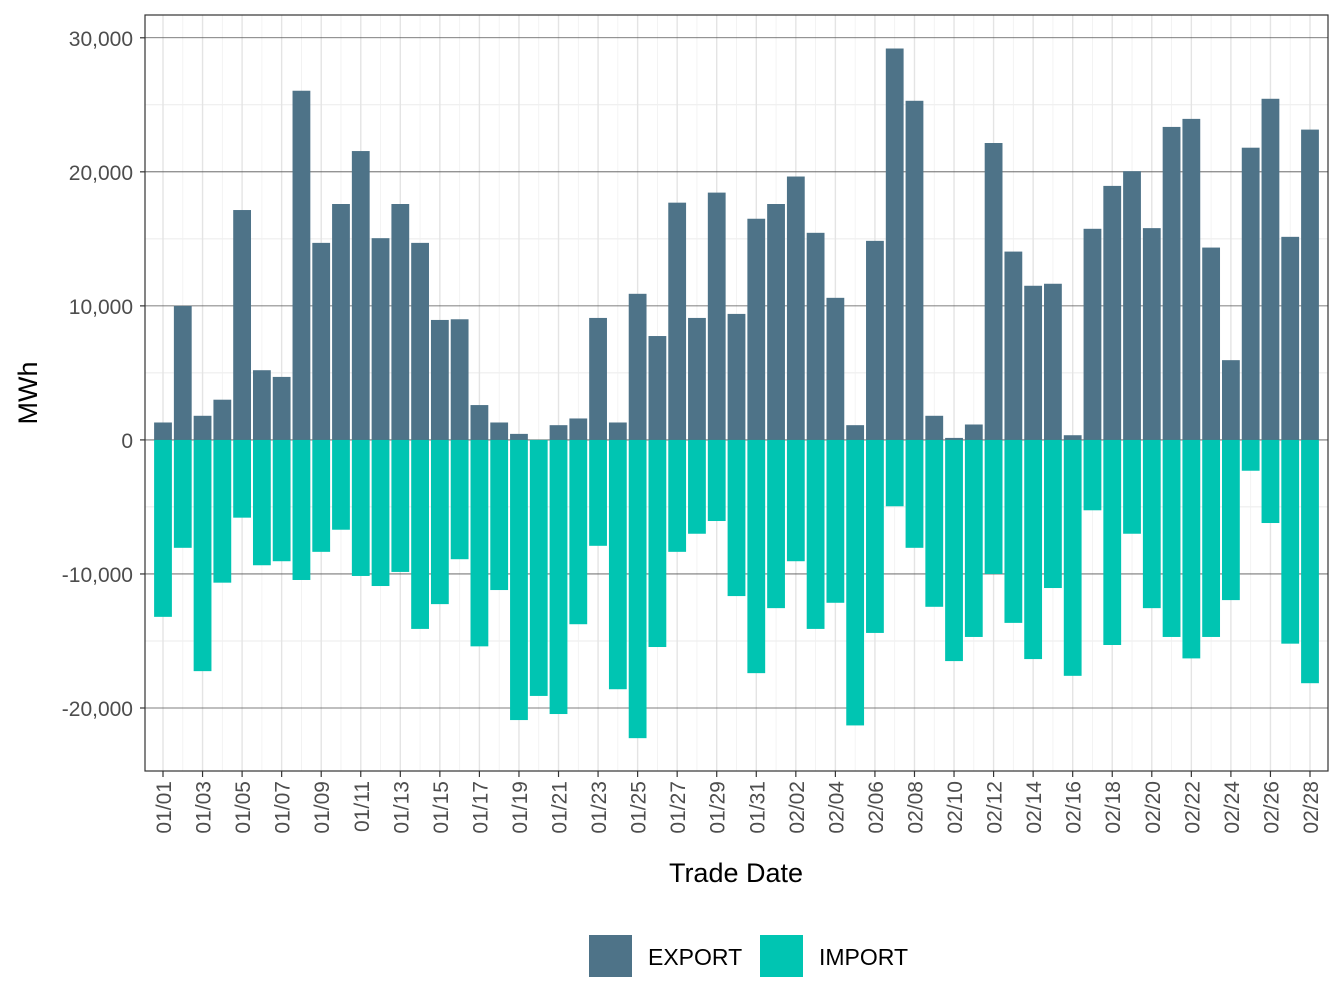 This screenshot has height=1008, width=1344. What do you see at coordinates (322, 807) in the screenshot?
I see `x-tick-label: 01/09` at bounding box center [322, 807].